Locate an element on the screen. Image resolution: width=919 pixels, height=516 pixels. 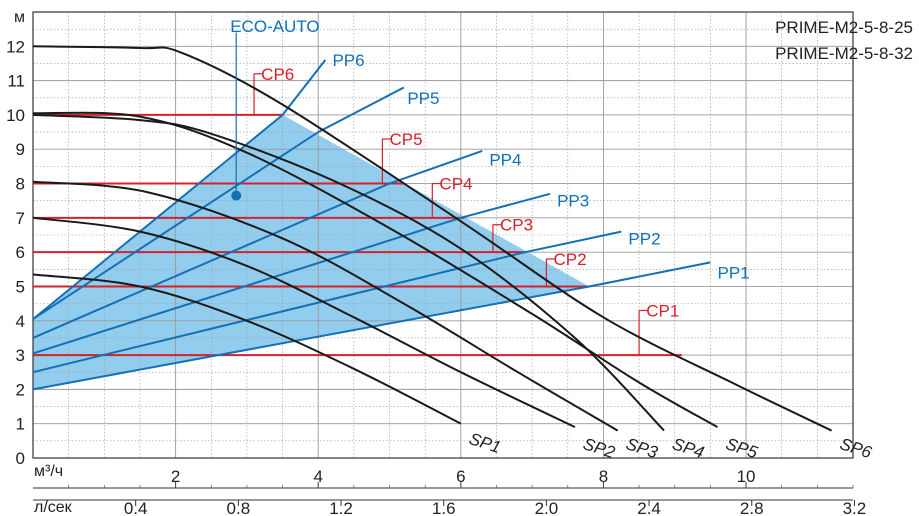
x-tick-label: 8 is located at coordinates (603, 476).